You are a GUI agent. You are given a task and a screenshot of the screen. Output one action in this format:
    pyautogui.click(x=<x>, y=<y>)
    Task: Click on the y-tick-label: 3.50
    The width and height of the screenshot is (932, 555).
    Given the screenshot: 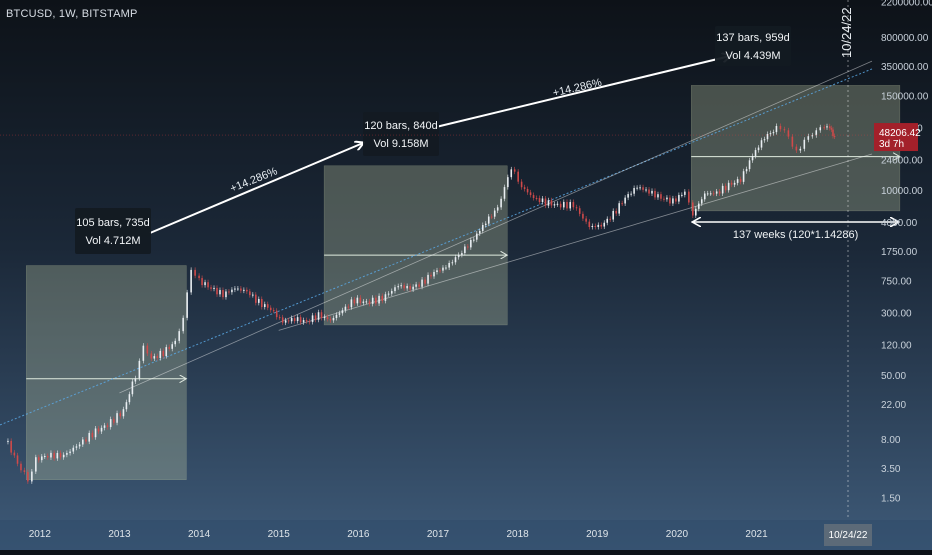 What is the action you would take?
    pyautogui.click(x=891, y=469)
    